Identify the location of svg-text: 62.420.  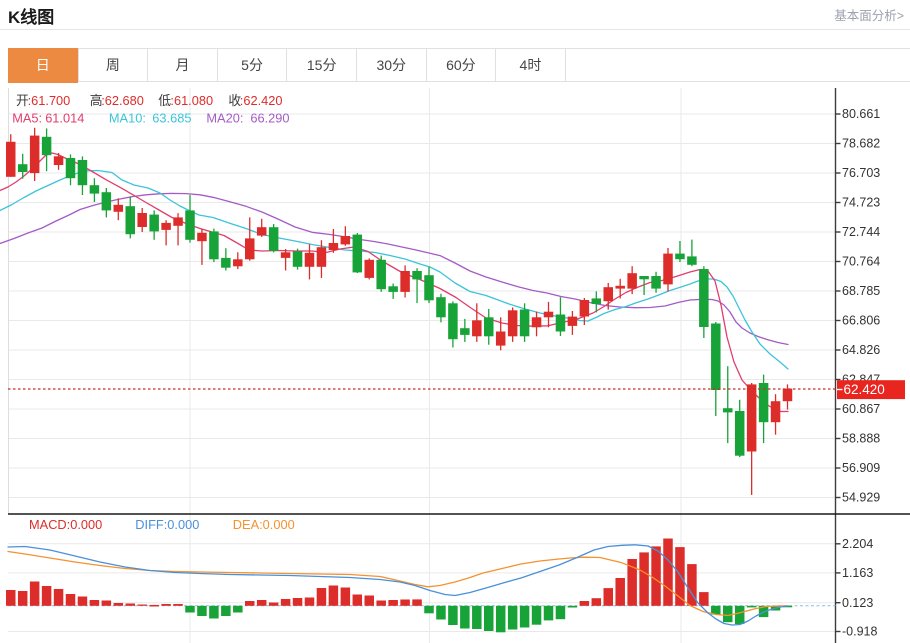
(864, 389).